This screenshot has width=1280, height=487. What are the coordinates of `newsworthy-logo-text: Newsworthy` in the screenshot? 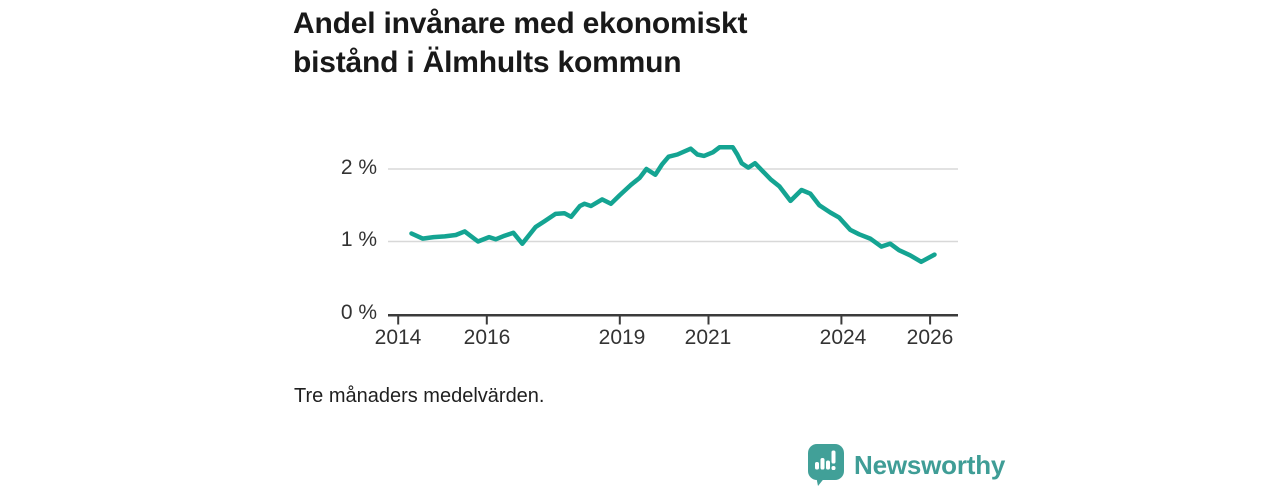 It's located at (930, 464).